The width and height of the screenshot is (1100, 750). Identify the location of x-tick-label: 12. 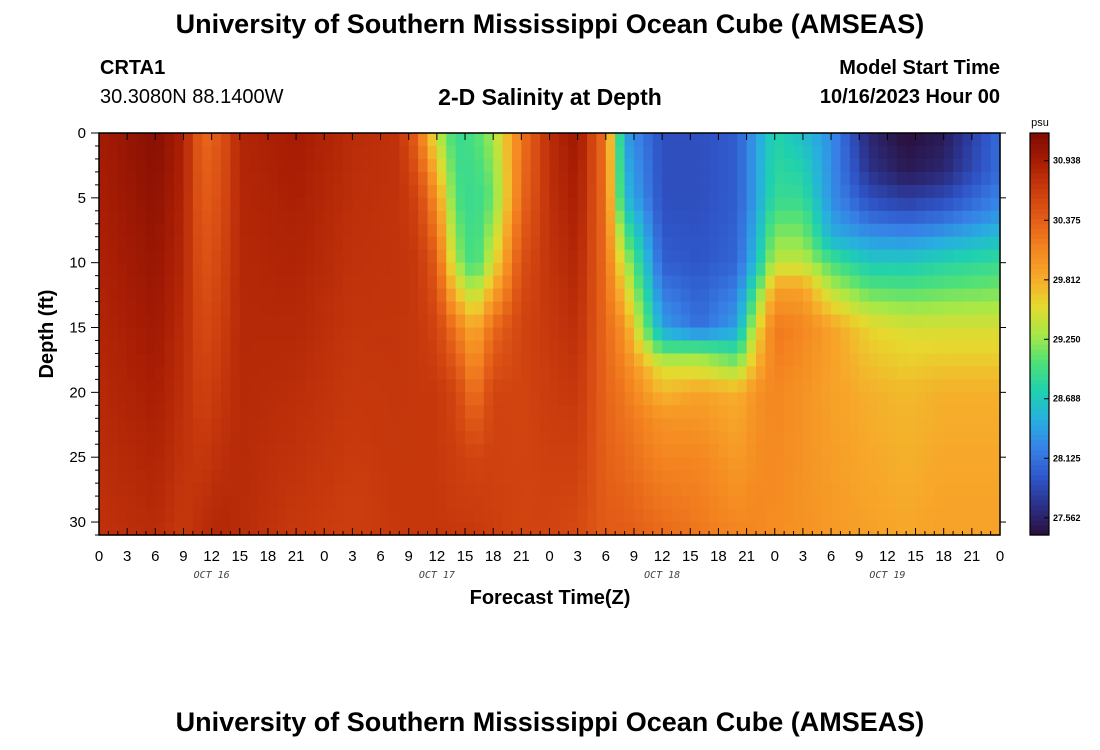
(437, 556).